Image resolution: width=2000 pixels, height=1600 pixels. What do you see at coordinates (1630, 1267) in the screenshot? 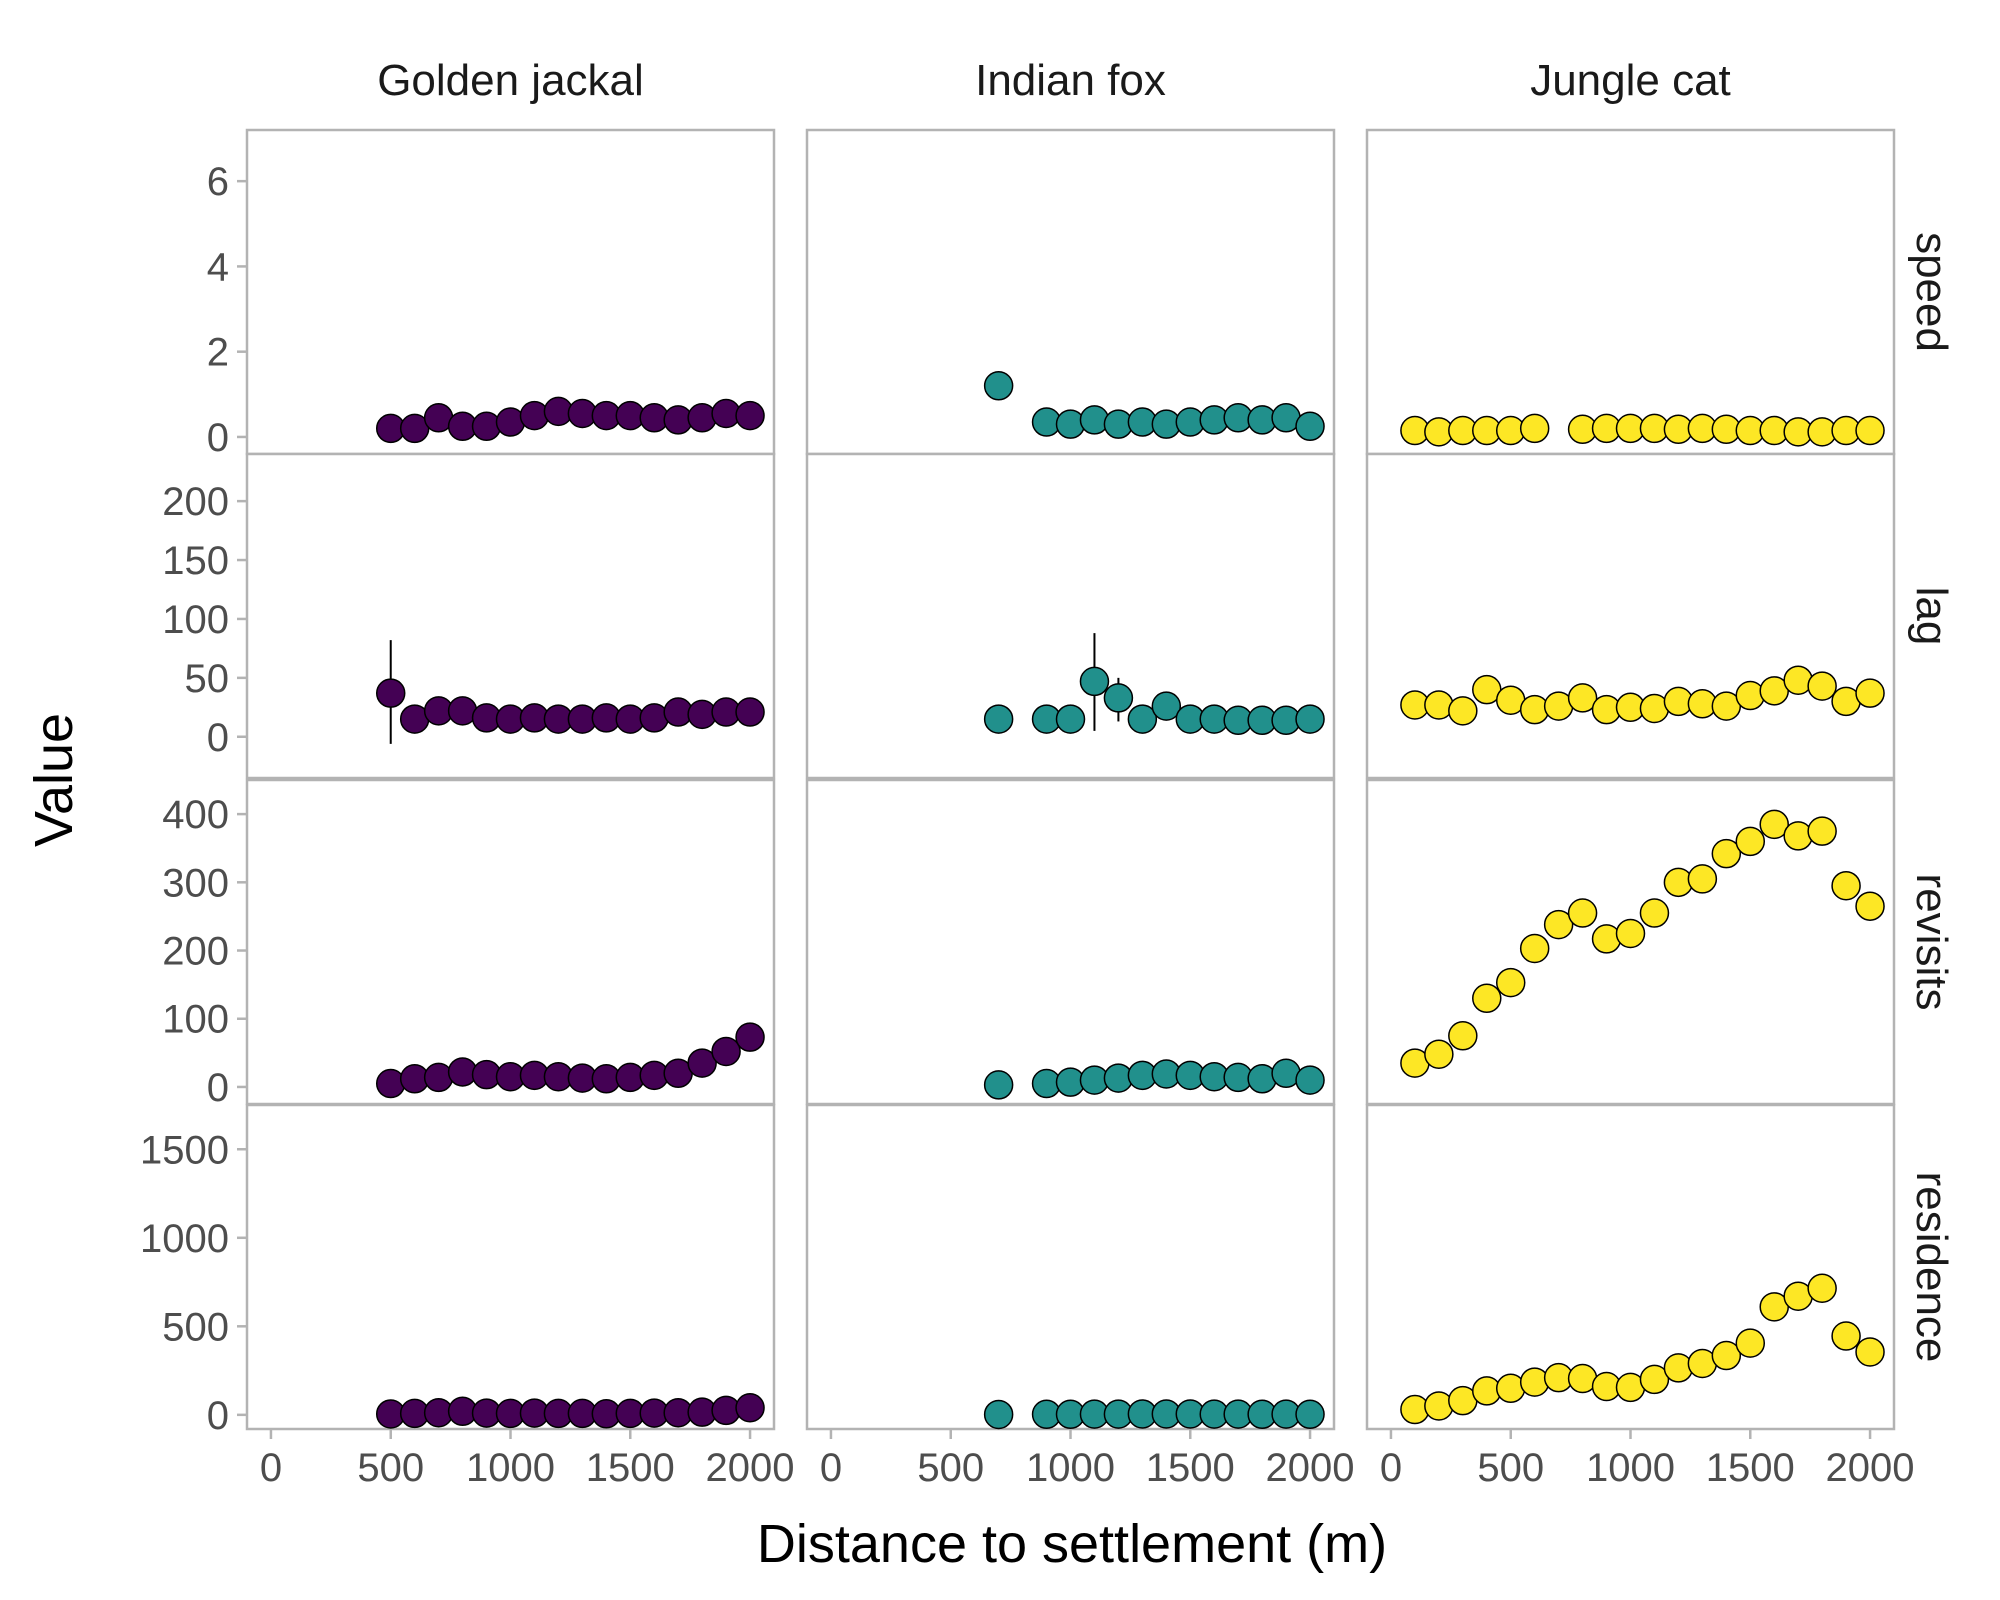
I see `panel-jungle-cat-residence` at bounding box center [1630, 1267].